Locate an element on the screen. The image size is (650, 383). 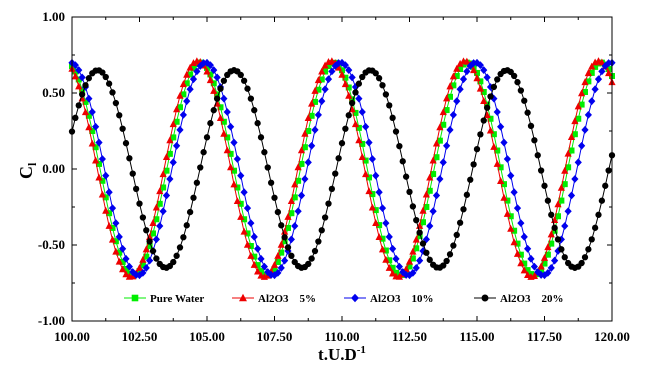
y-tick-label: -1.00 is located at coordinates (51, 320).